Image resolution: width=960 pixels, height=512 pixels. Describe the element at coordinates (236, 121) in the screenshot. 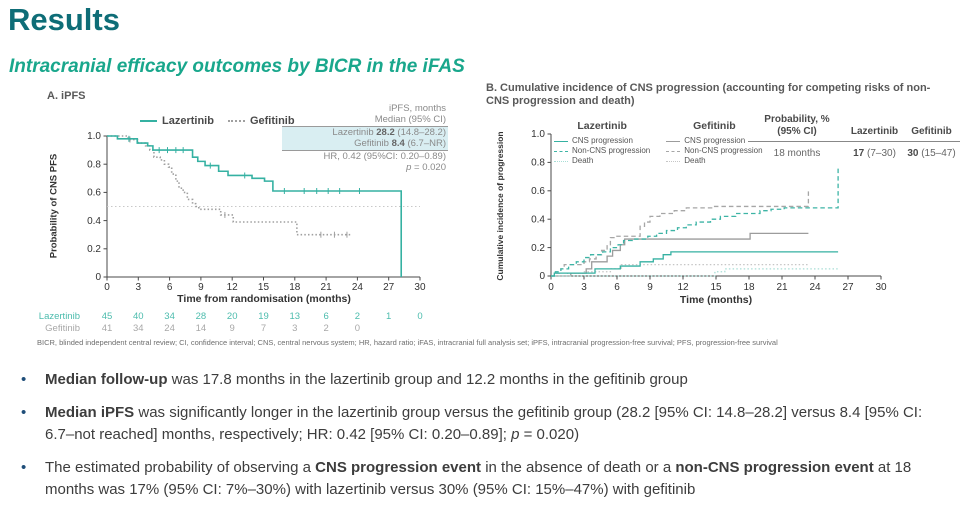

I see `gefitinib-line-swatch` at that location.